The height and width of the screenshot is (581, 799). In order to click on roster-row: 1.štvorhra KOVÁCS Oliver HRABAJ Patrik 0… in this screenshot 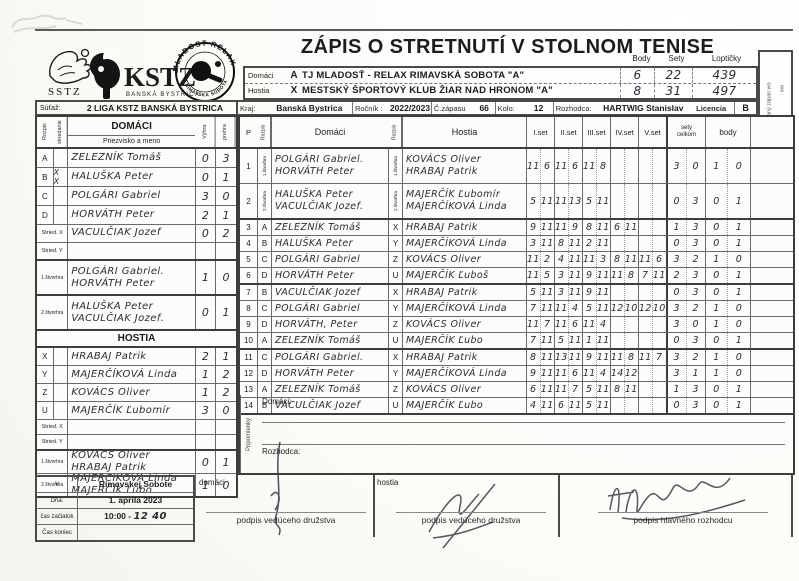, I will do `click(136, 461)`.